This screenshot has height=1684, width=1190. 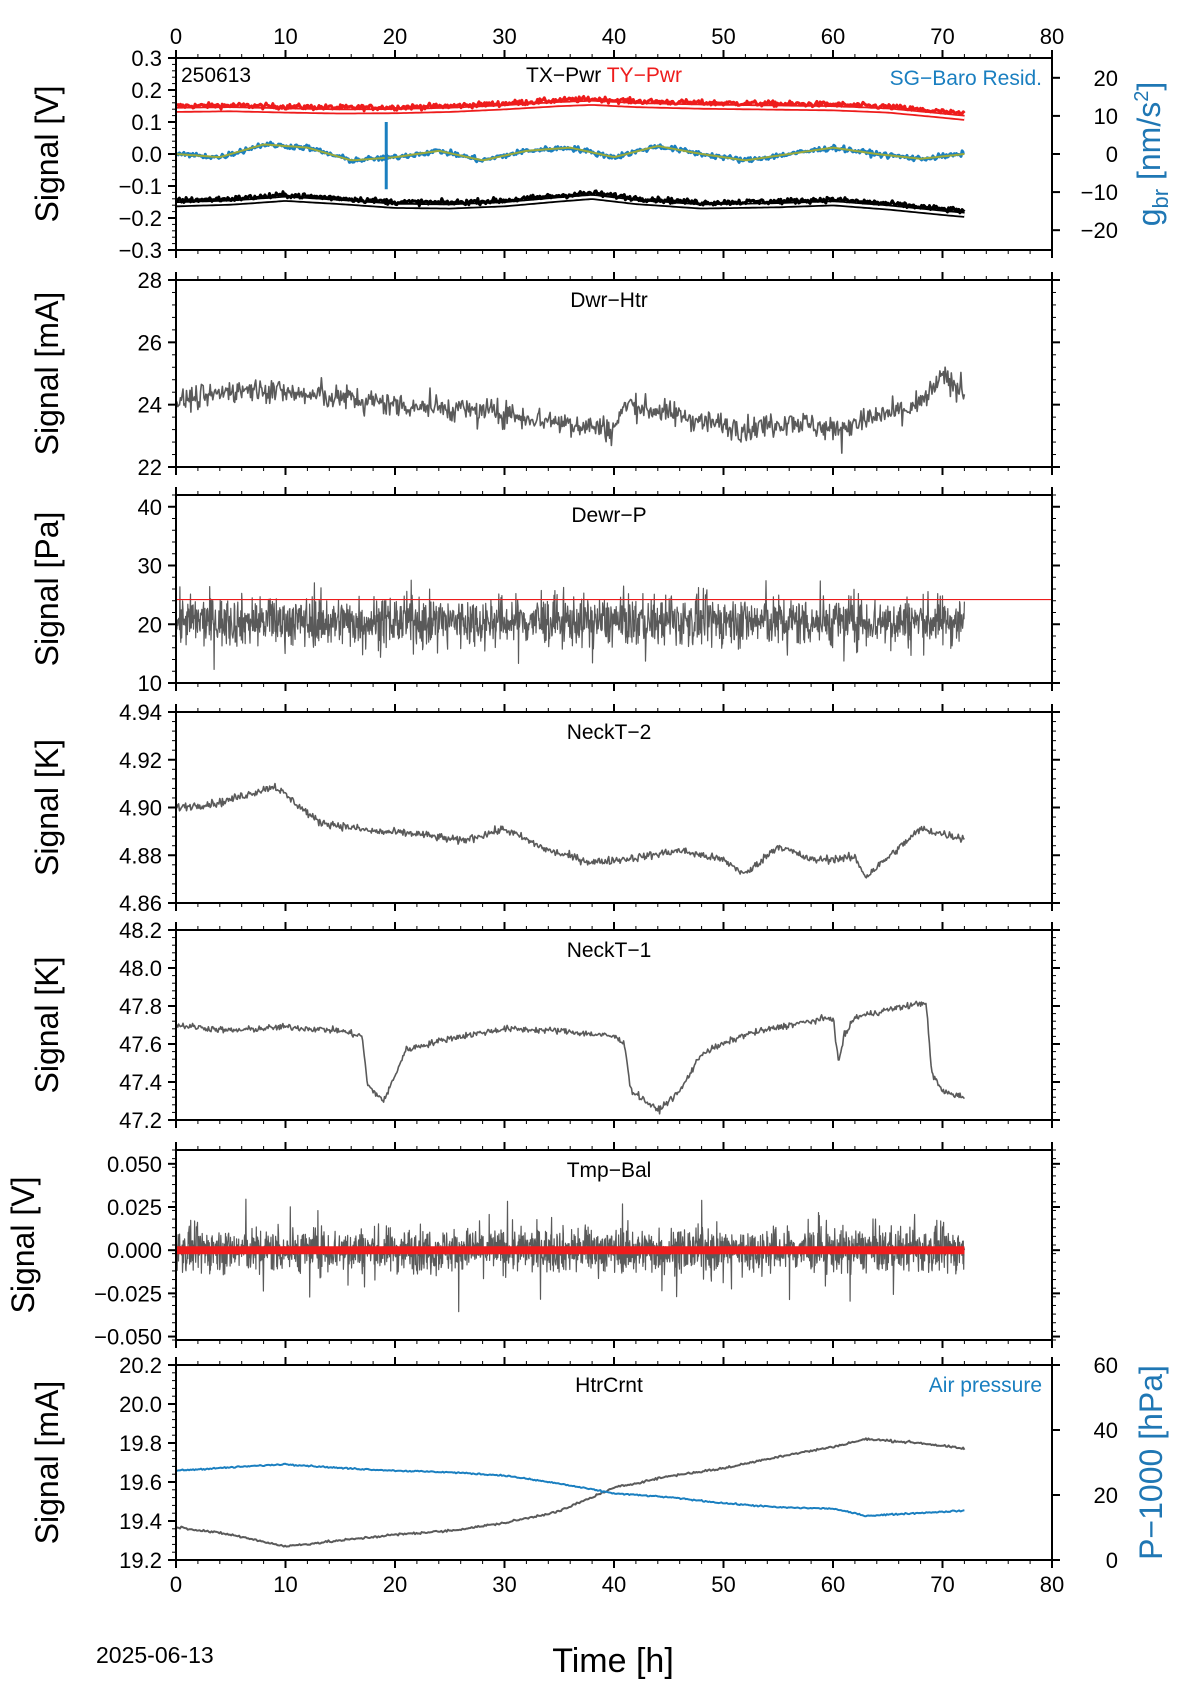 What do you see at coordinates (128, 1293) in the screenshot?
I see `y-tick-label: −0.025` at bounding box center [128, 1293].